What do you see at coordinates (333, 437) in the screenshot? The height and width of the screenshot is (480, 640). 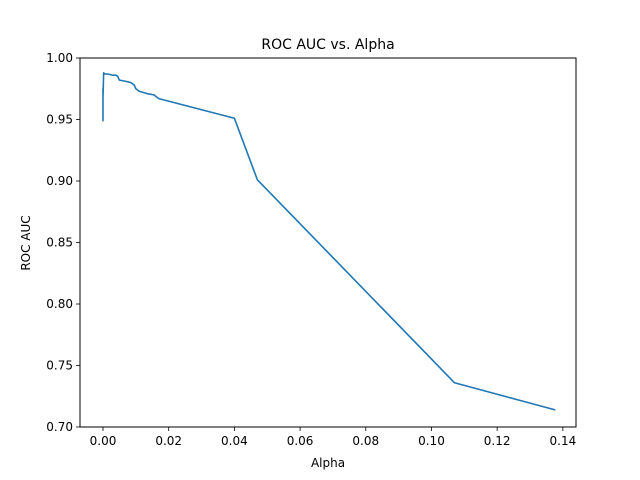 I see `x-axis: 0.00 0.02 0.04 0.06 0.08 0.10 0.12 0.14` at bounding box center [333, 437].